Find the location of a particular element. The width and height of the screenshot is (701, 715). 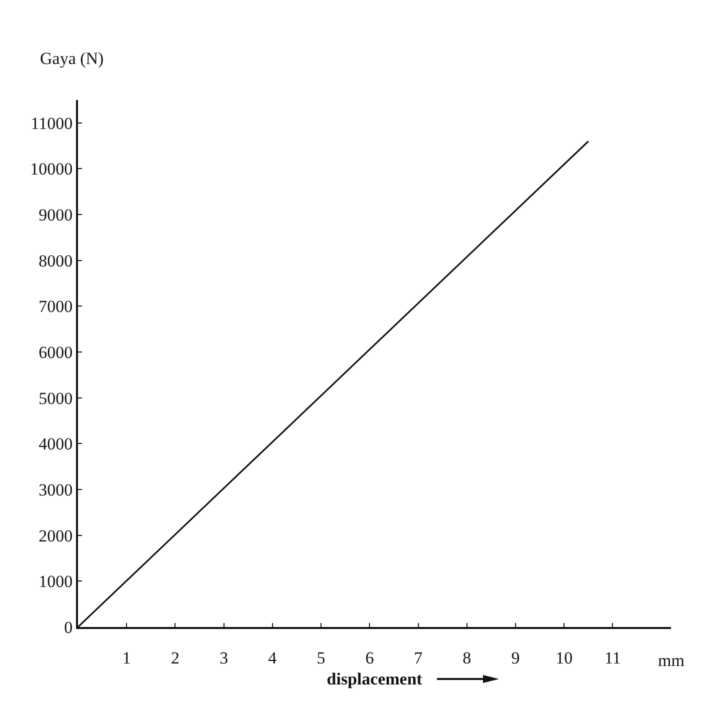

x-tick-label: 8 is located at coordinates (467, 658).